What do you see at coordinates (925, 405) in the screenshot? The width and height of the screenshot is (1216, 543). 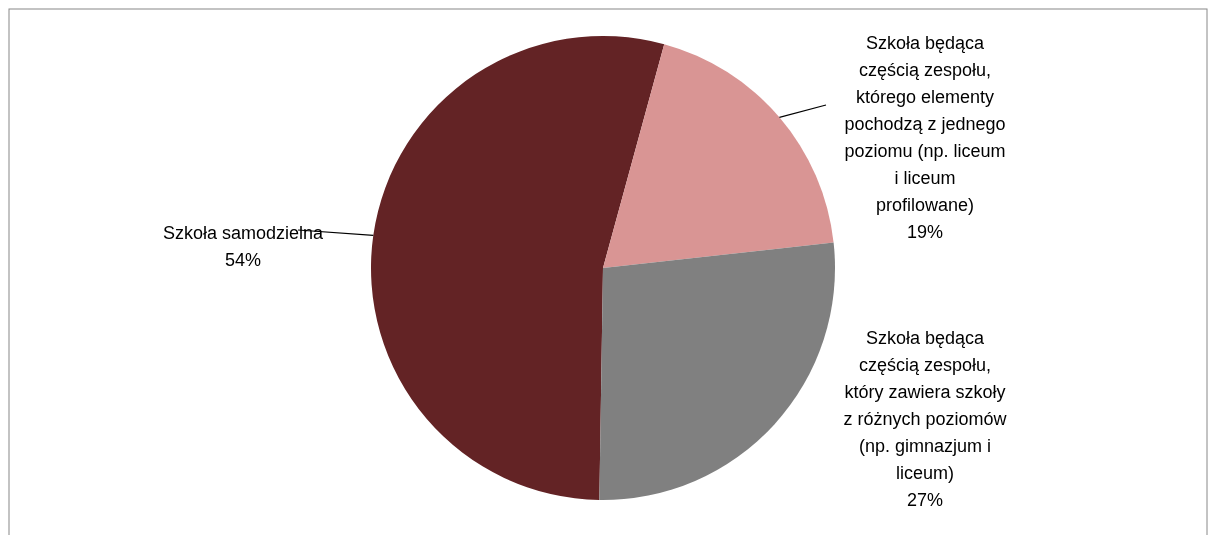 I see `slice-label: Szkoła będąca częścią zespołu, który zawiera szkoły z różnych poziomów (np. gimnazjum i liceum)` at bounding box center [925, 405].